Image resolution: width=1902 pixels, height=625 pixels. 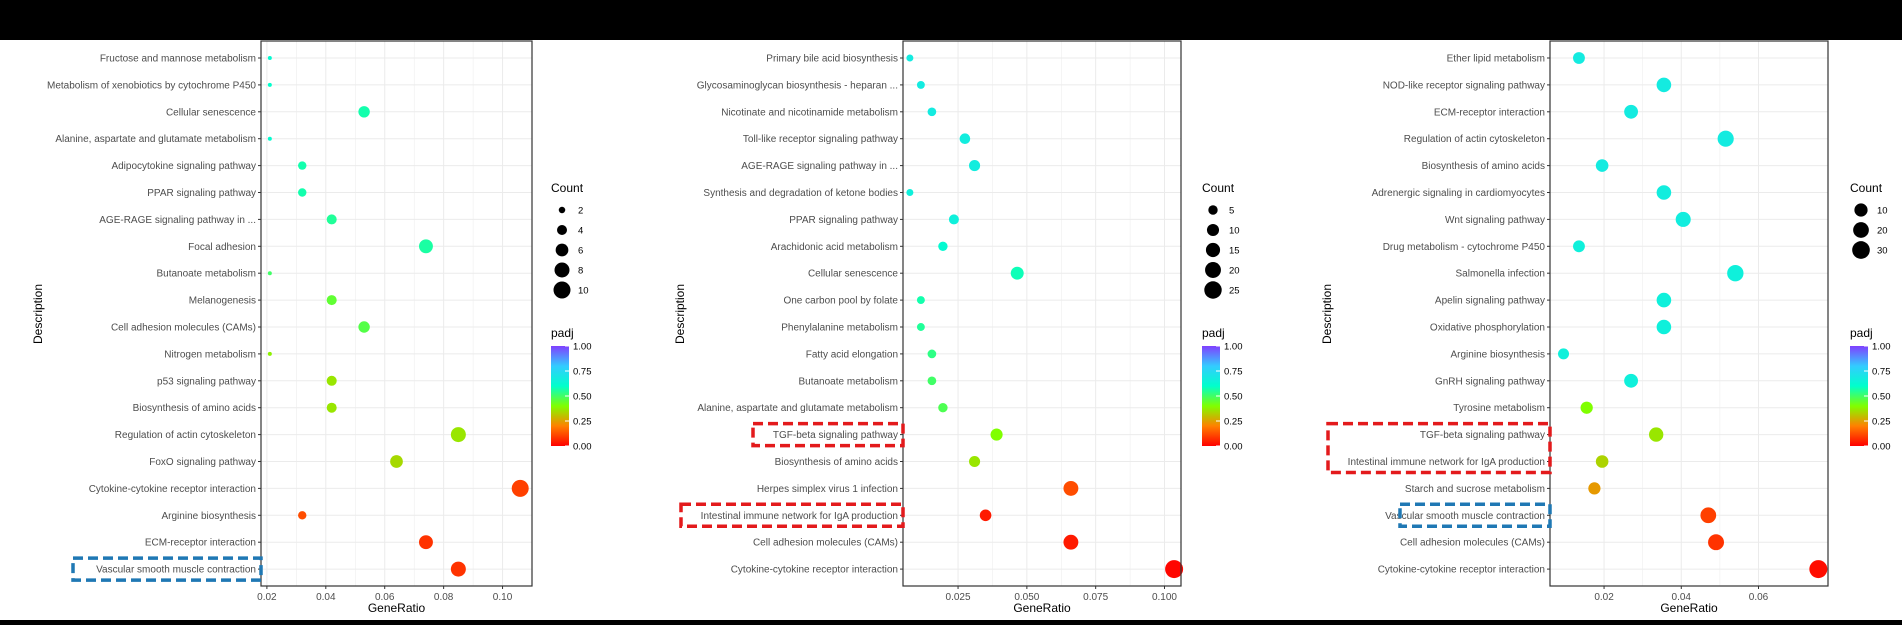 I want to click on plot-area, so click(x=1042, y=313).